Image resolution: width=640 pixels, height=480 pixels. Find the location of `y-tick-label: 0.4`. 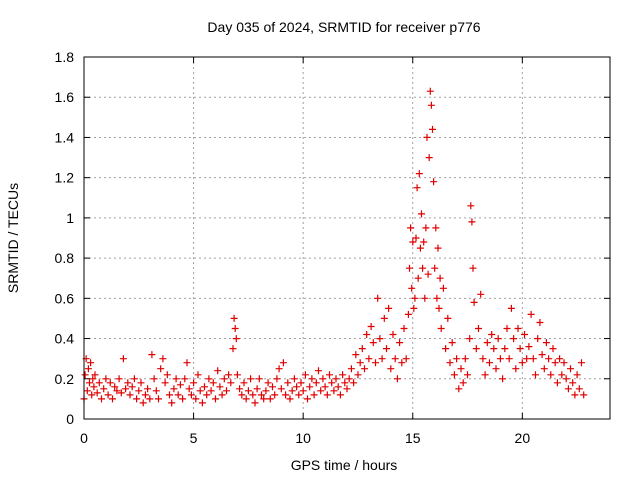

y-tick-label: 0.4 is located at coordinates (65, 339).